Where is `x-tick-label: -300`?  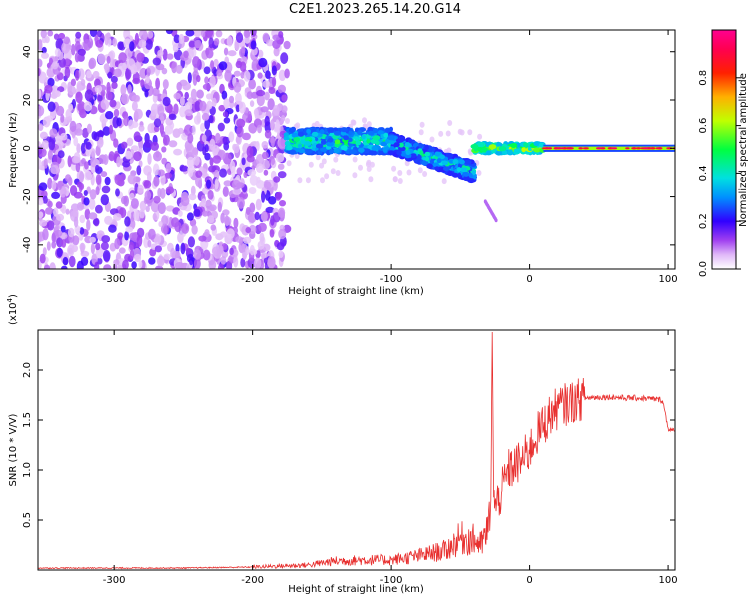
x-tick-label: -300 is located at coordinates (114, 279).